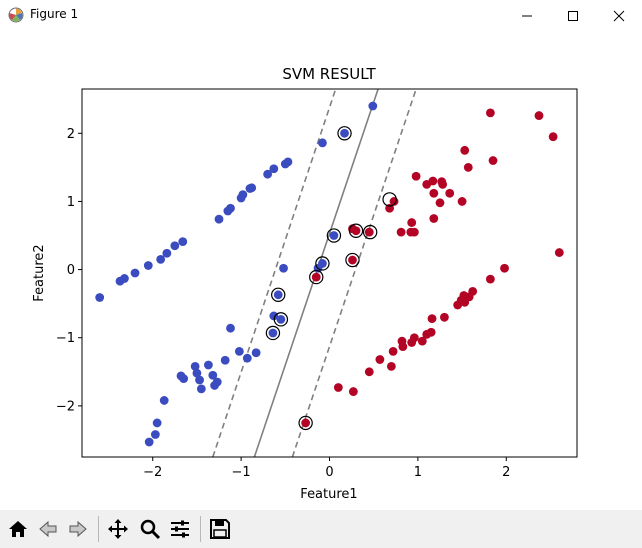 This screenshot has width=642, height=548. What do you see at coordinates (329, 74) in the screenshot?
I see `plot-title: SVM RESULT` at bounding box center [329, 74].